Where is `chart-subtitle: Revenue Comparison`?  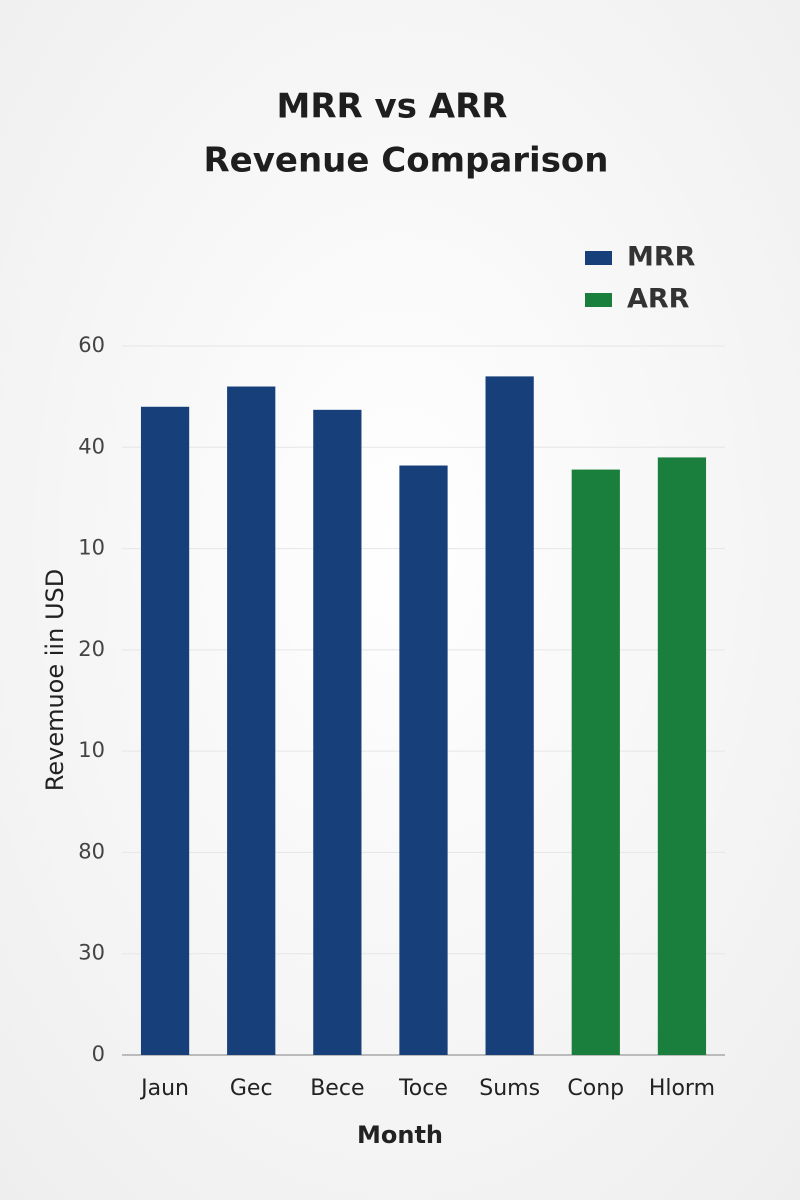
chart-subtitle: Revenue Comparison is located at coordinates (405, 161).